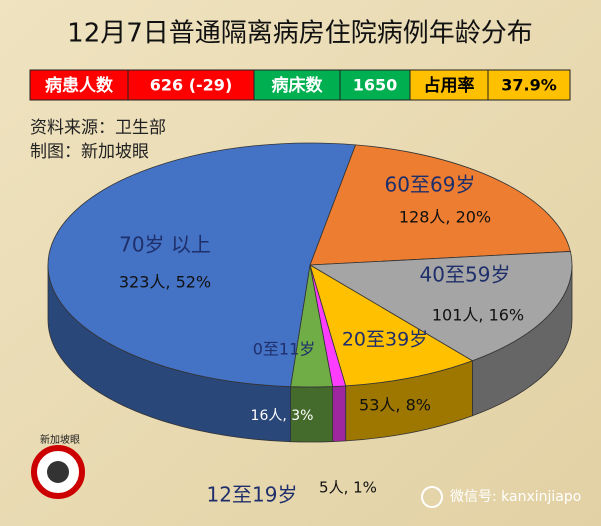 This screenshot has width=601, height=526. Describe the element at coordinates (445, 217) in the screenshot. I see `value-label: 128人, 20%` at that location.